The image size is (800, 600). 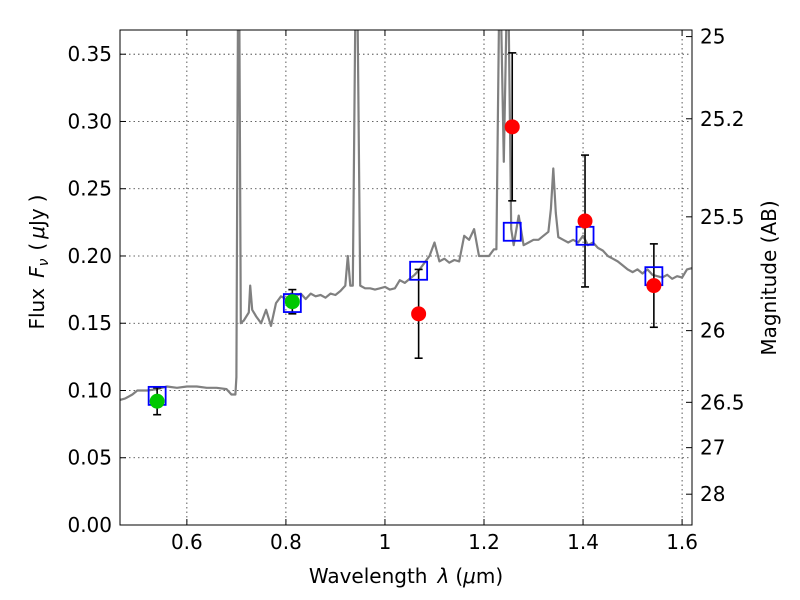 What do you see at coordinates (38, 261) in the screenshot?
I see `y-axis-label: FluxFν(μJy)` at bounding box center [38, 261].